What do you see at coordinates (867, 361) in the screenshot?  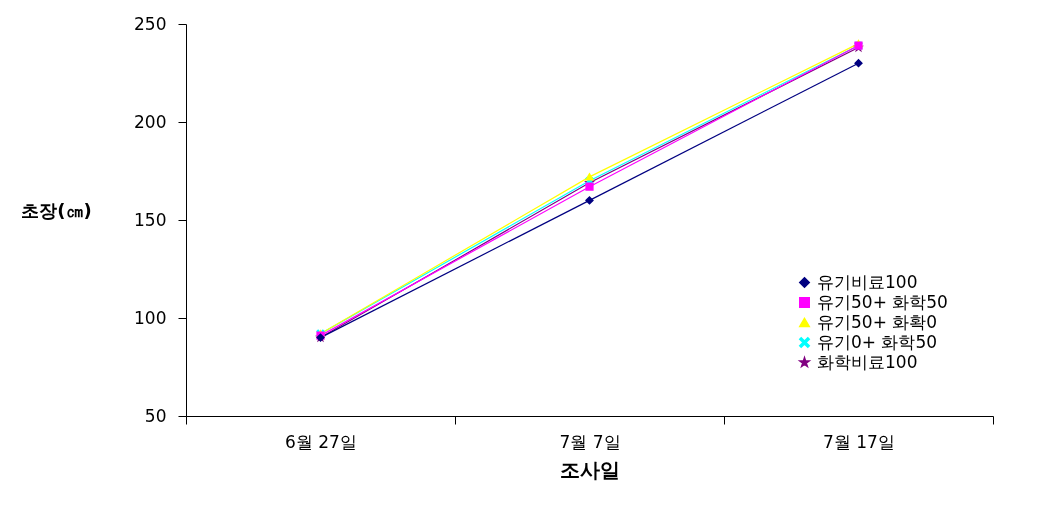 I see `legend-label: 화학비료100` at bounding box center [867, 361].